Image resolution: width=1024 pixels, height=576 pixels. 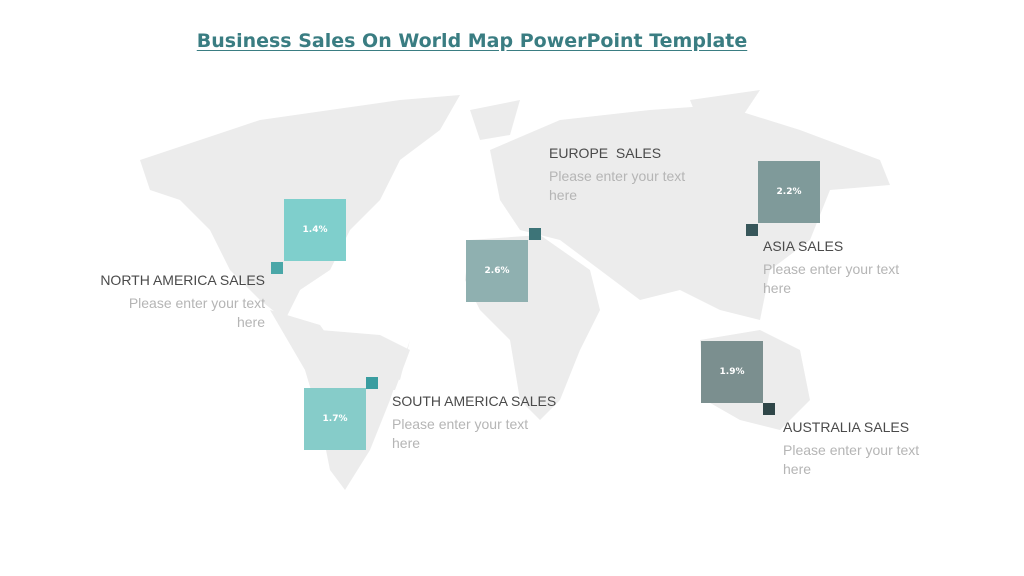 What do you see at coordinates (605, 153) in the screenshot?
I see `region-name: EUROPE SALES` at bounding box center [605, 153].